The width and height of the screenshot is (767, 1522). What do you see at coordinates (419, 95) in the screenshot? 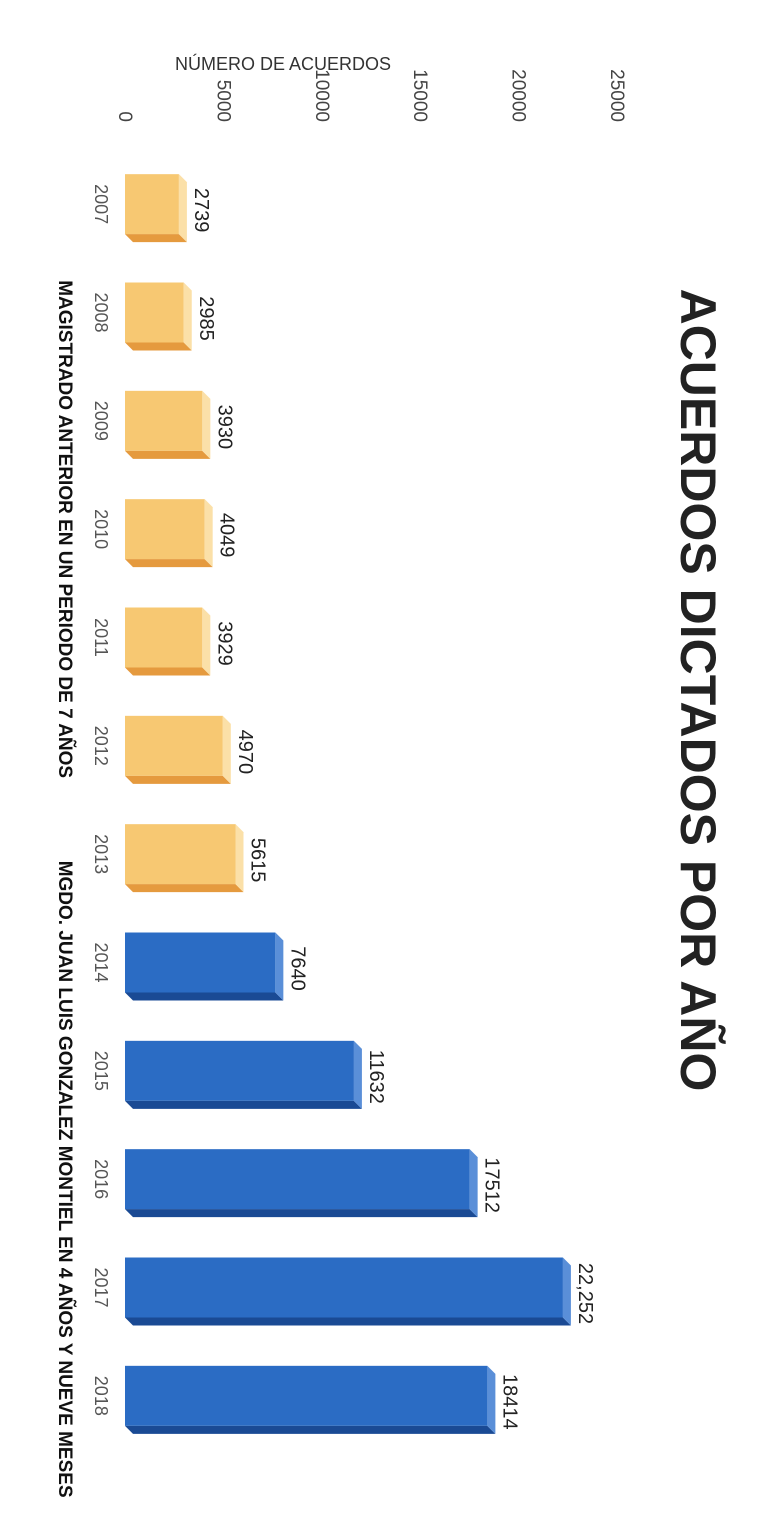
I see `y-tick-label: 15000` at bounding box center [419, 95].